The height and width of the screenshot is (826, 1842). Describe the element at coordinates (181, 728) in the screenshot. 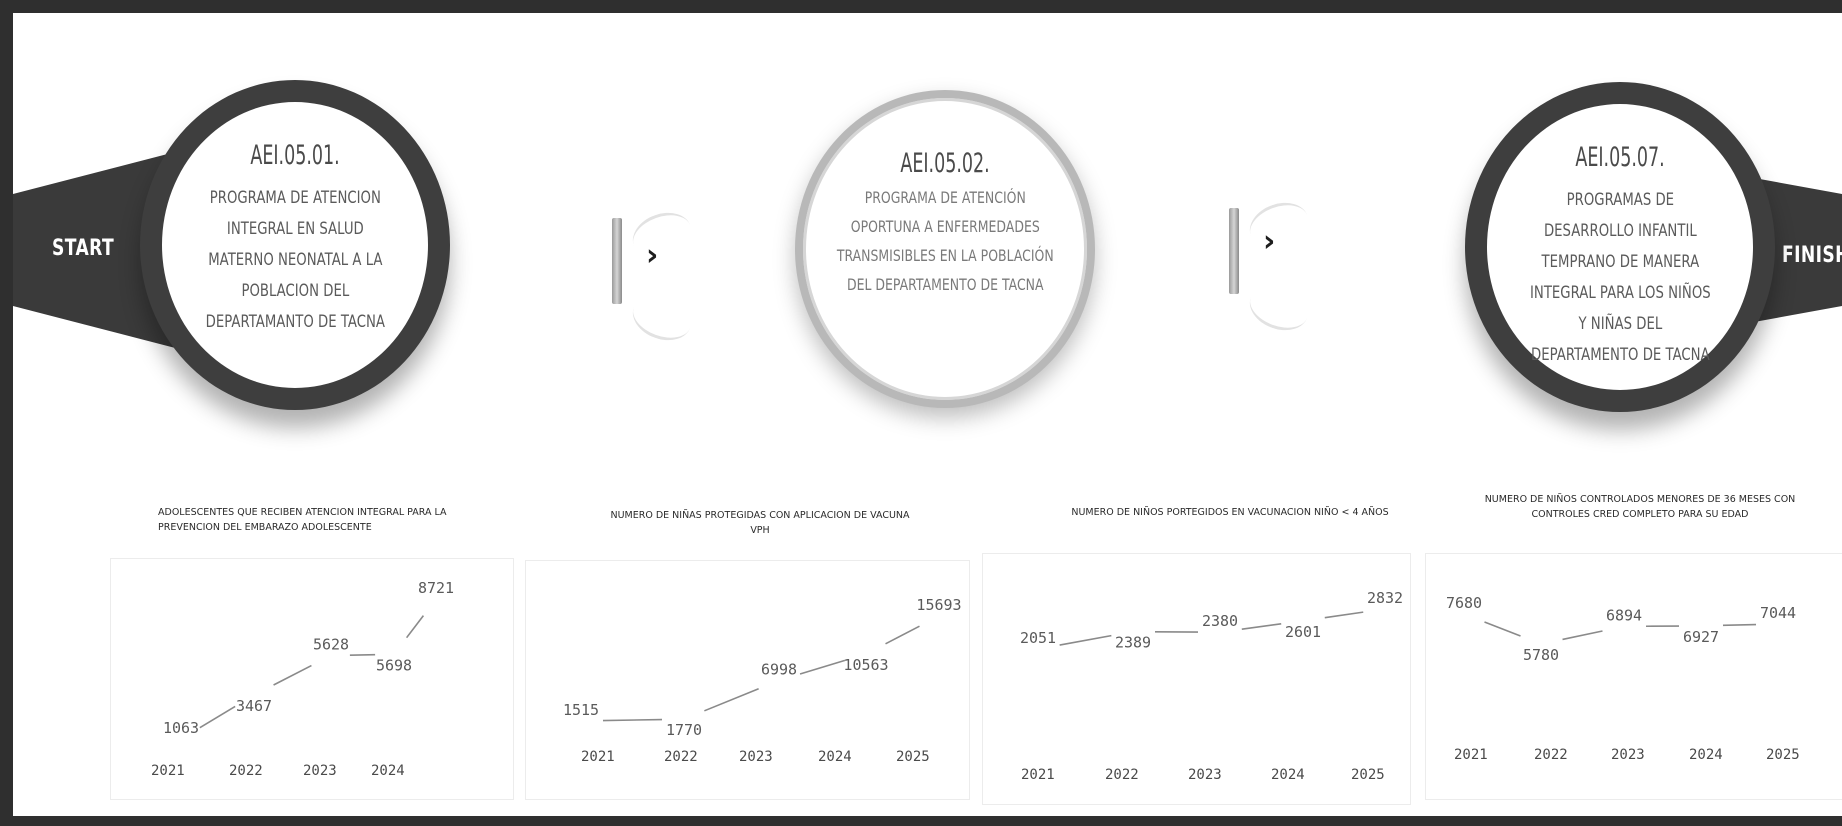

I see `data-label: 1063` at that location.